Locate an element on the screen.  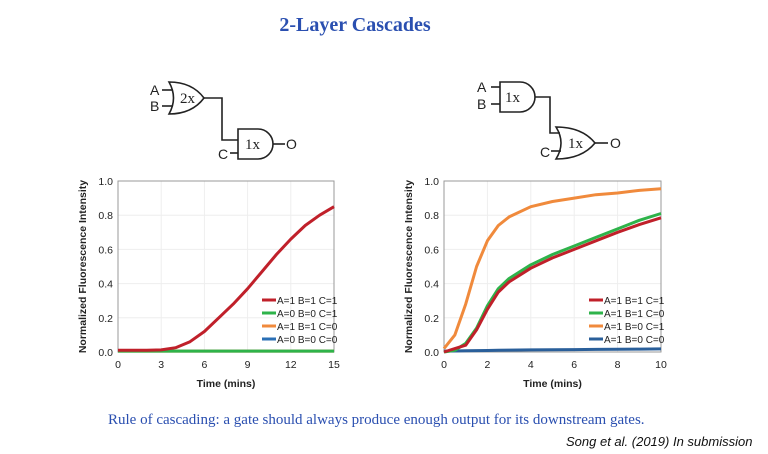
legend-entry: A=0 B=0 C=0 is located at coordinates (307, 340).